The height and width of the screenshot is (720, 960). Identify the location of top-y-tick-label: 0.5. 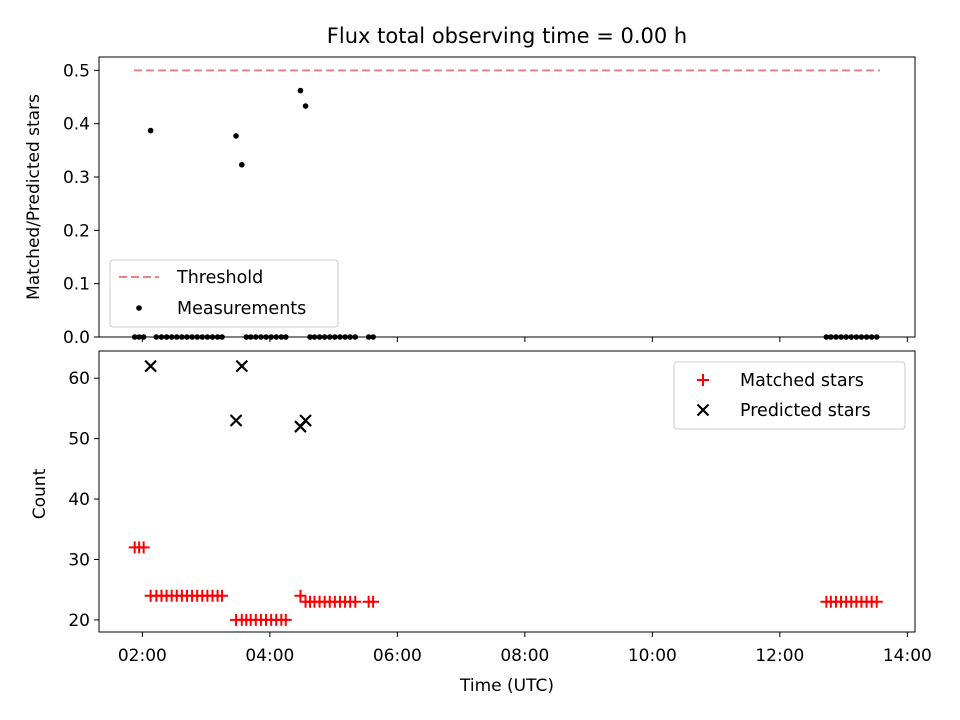
(76, 71).